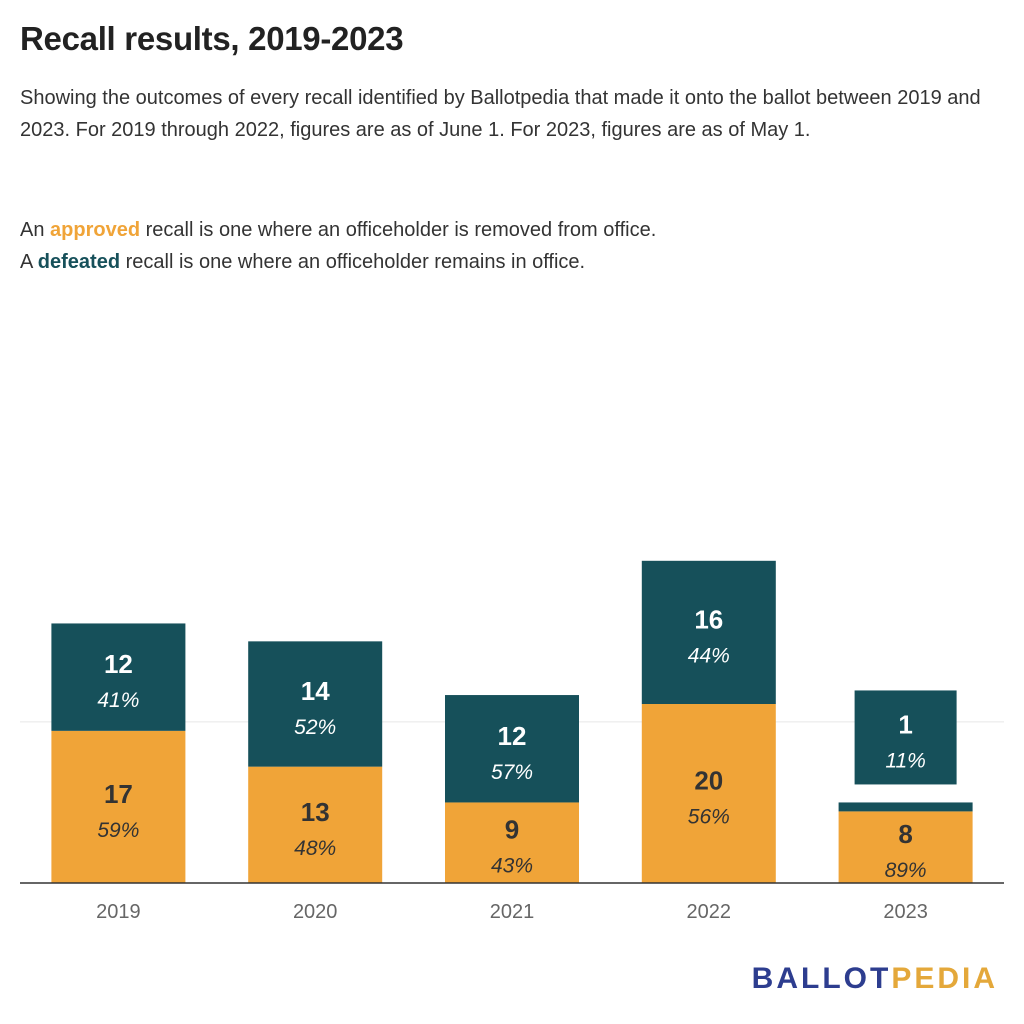 The width and height of the screenshot is (1024, 1024). What do you see at coordinates (315, 912) in the screenshot?
I see `x-tick-label-2020: 2020` at bounding box center [315, 912].